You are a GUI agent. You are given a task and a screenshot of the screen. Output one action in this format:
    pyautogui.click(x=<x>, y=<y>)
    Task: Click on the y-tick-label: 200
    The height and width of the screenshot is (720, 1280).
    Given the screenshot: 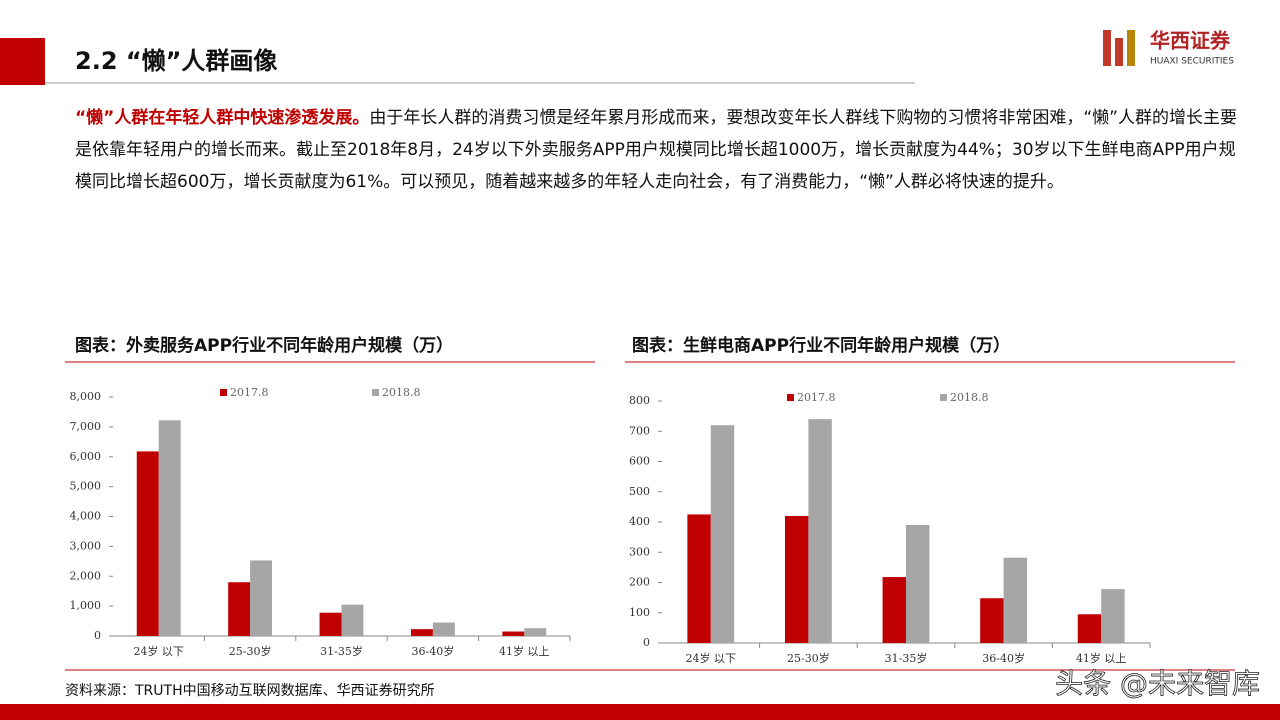 What is the action you would take?
    pyautogui.click(x=639, y=582)
    